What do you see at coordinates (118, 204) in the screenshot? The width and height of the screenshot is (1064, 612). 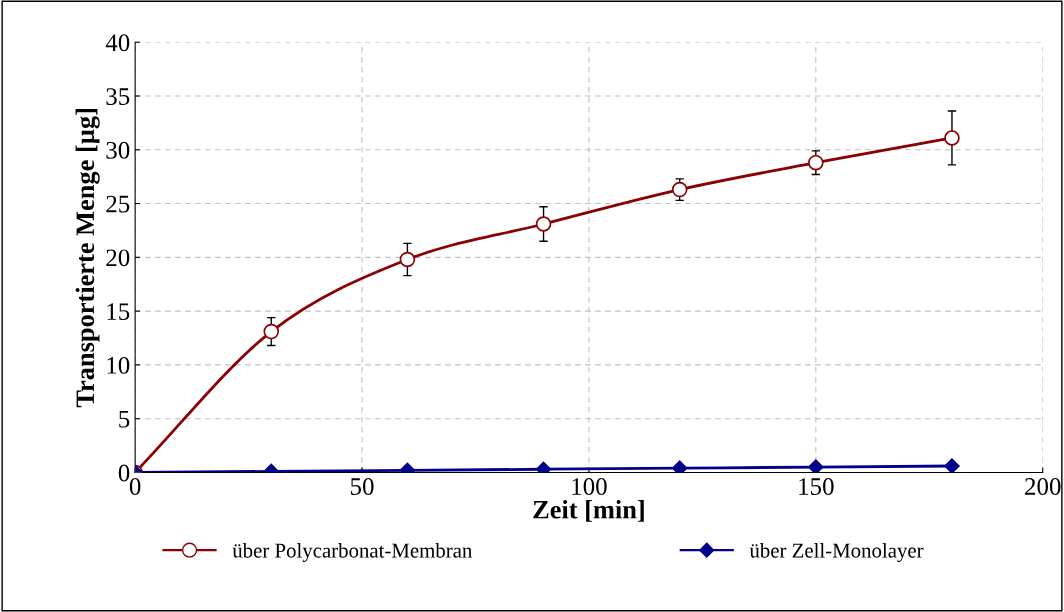 I see `y-tick-label: 25` at bounding box center [118, 204].